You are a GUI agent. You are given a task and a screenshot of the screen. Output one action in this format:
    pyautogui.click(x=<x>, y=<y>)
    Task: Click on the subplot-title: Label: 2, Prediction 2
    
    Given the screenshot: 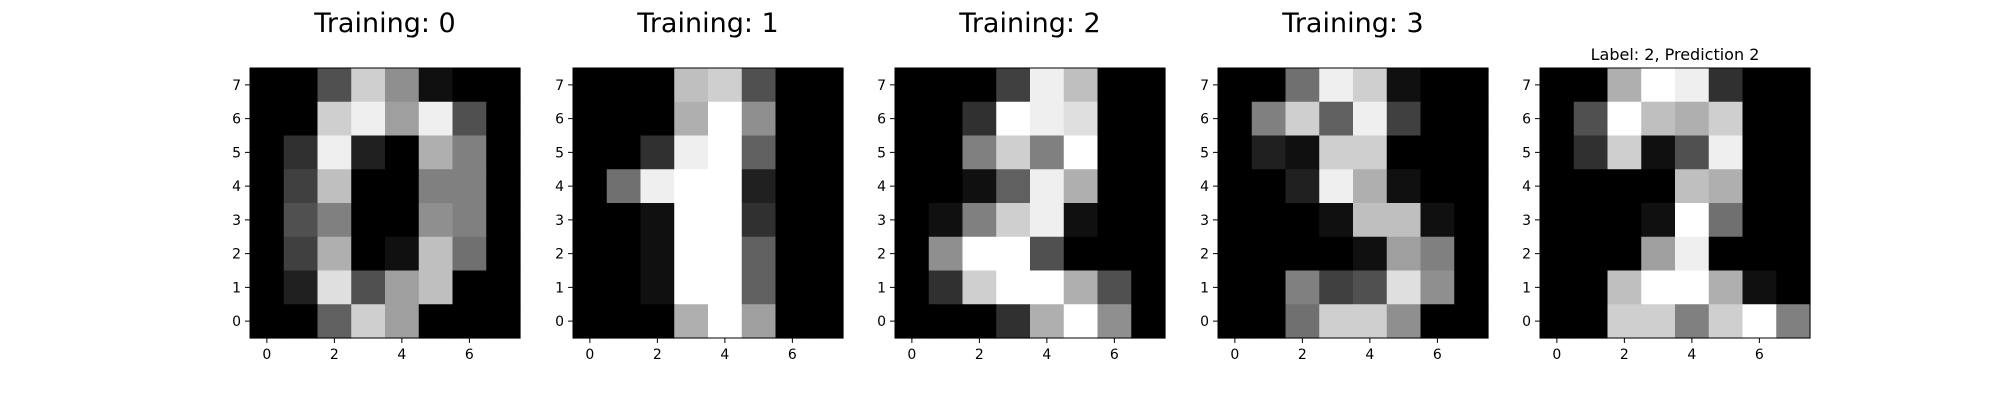 What is the action you would take?
    pyautogui.click(x=1675, y=54)
    